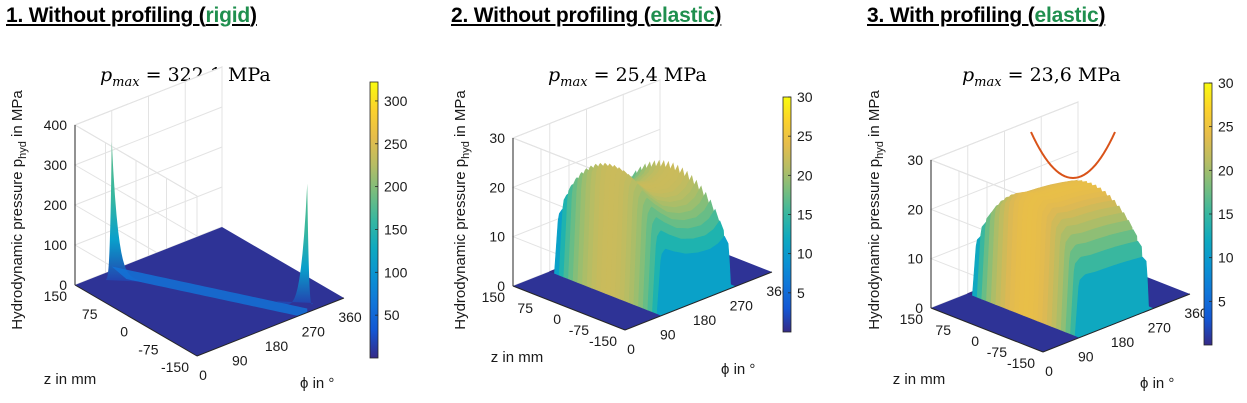 The image size is (1247, 403). I want to click on heading-prefix: 2. Without profiling (, so click(551, 15).